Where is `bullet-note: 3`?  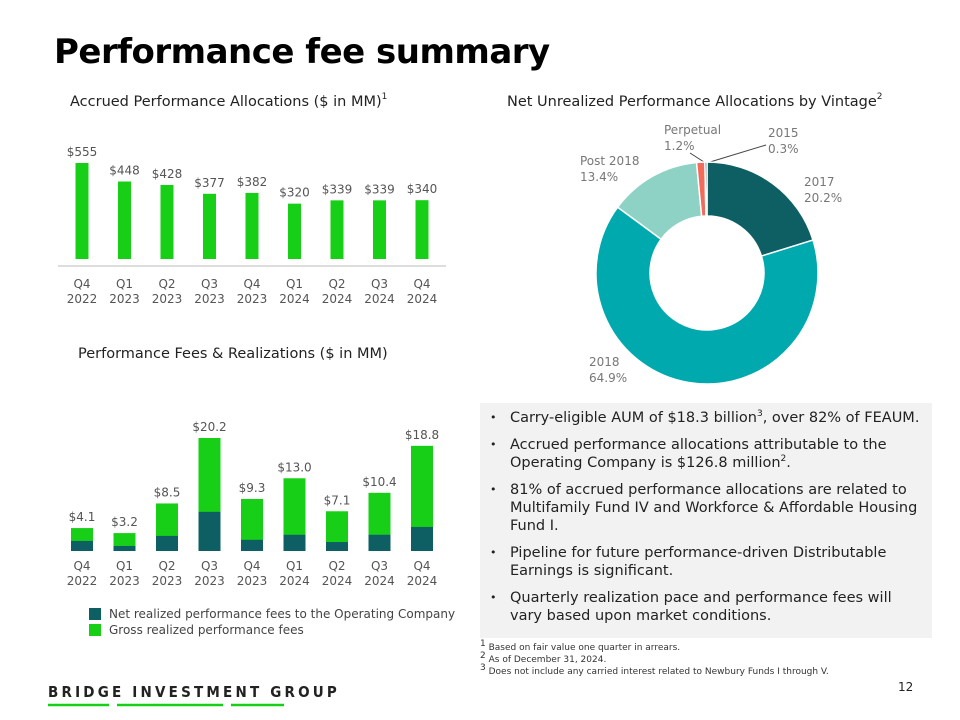
bullet-note: 3 is located at coordinates (759, 414).